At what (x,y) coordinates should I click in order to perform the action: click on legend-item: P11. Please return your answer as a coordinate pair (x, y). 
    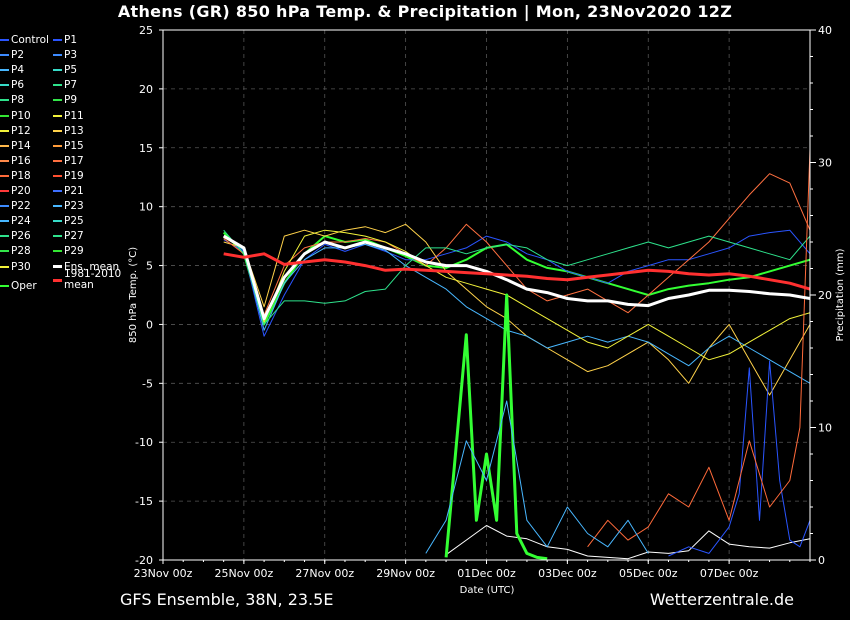
    Looking at the image, I should click on (68, 116).